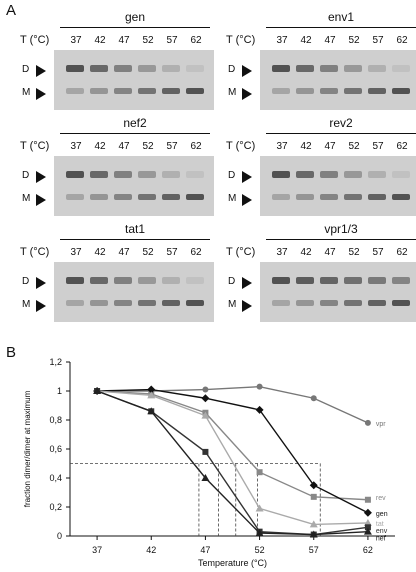 Image resolution: width=416 pixels, height=572 pixels. Describe the element at coordinates (341, 229) in the screenshot. I see `gel-panel-name: vpr1/3` at that location.